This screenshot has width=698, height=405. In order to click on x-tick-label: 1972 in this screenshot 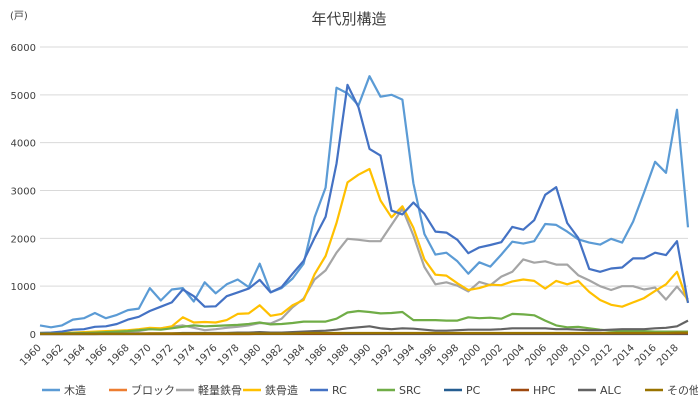, I will do `click(163, 356)`.